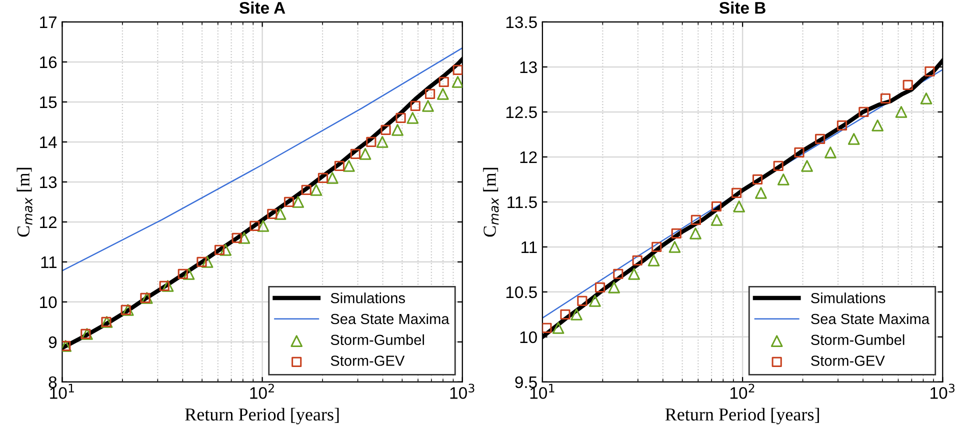 This screenshot has width=957, height=439. Describe the element at coordinates (52, 342) in the screenshot. I see `y-tick-label: 9` at that location.